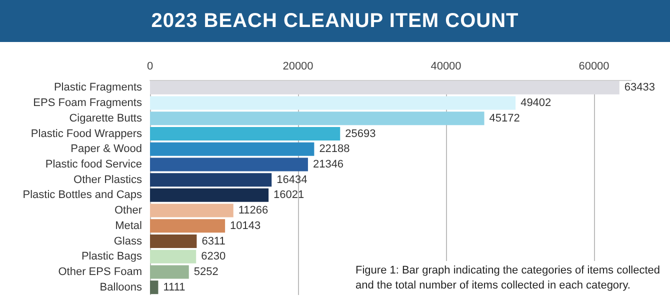 Image resolution: width=670 pixels, height=301 pixels. I want to click on y-tick-label: Paper & Wood, so click(106, 149).